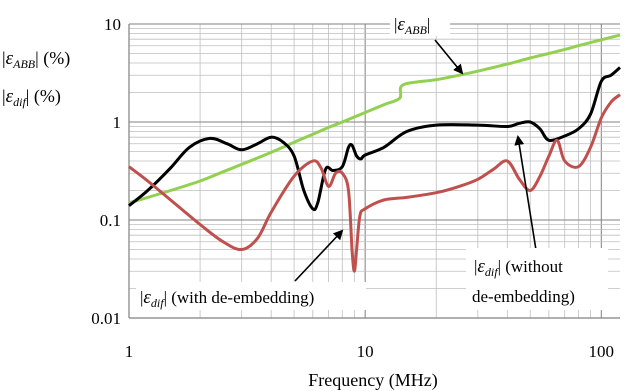 This screenshot has width=624, height=391. Describe the element at coordinates (110, 220) in the screenshot. I see `y-tick-label: 0.1` at that location.